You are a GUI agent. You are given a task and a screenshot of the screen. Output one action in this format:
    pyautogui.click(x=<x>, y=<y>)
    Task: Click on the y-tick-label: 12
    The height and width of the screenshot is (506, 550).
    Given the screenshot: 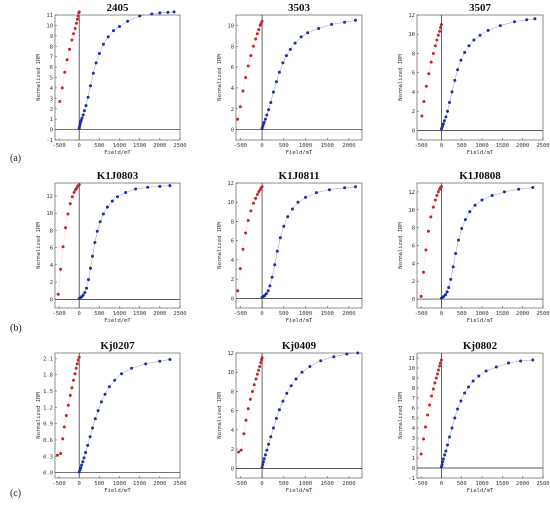 What is the action you would take?
    pyautogui.click(x=411, y=193)
    